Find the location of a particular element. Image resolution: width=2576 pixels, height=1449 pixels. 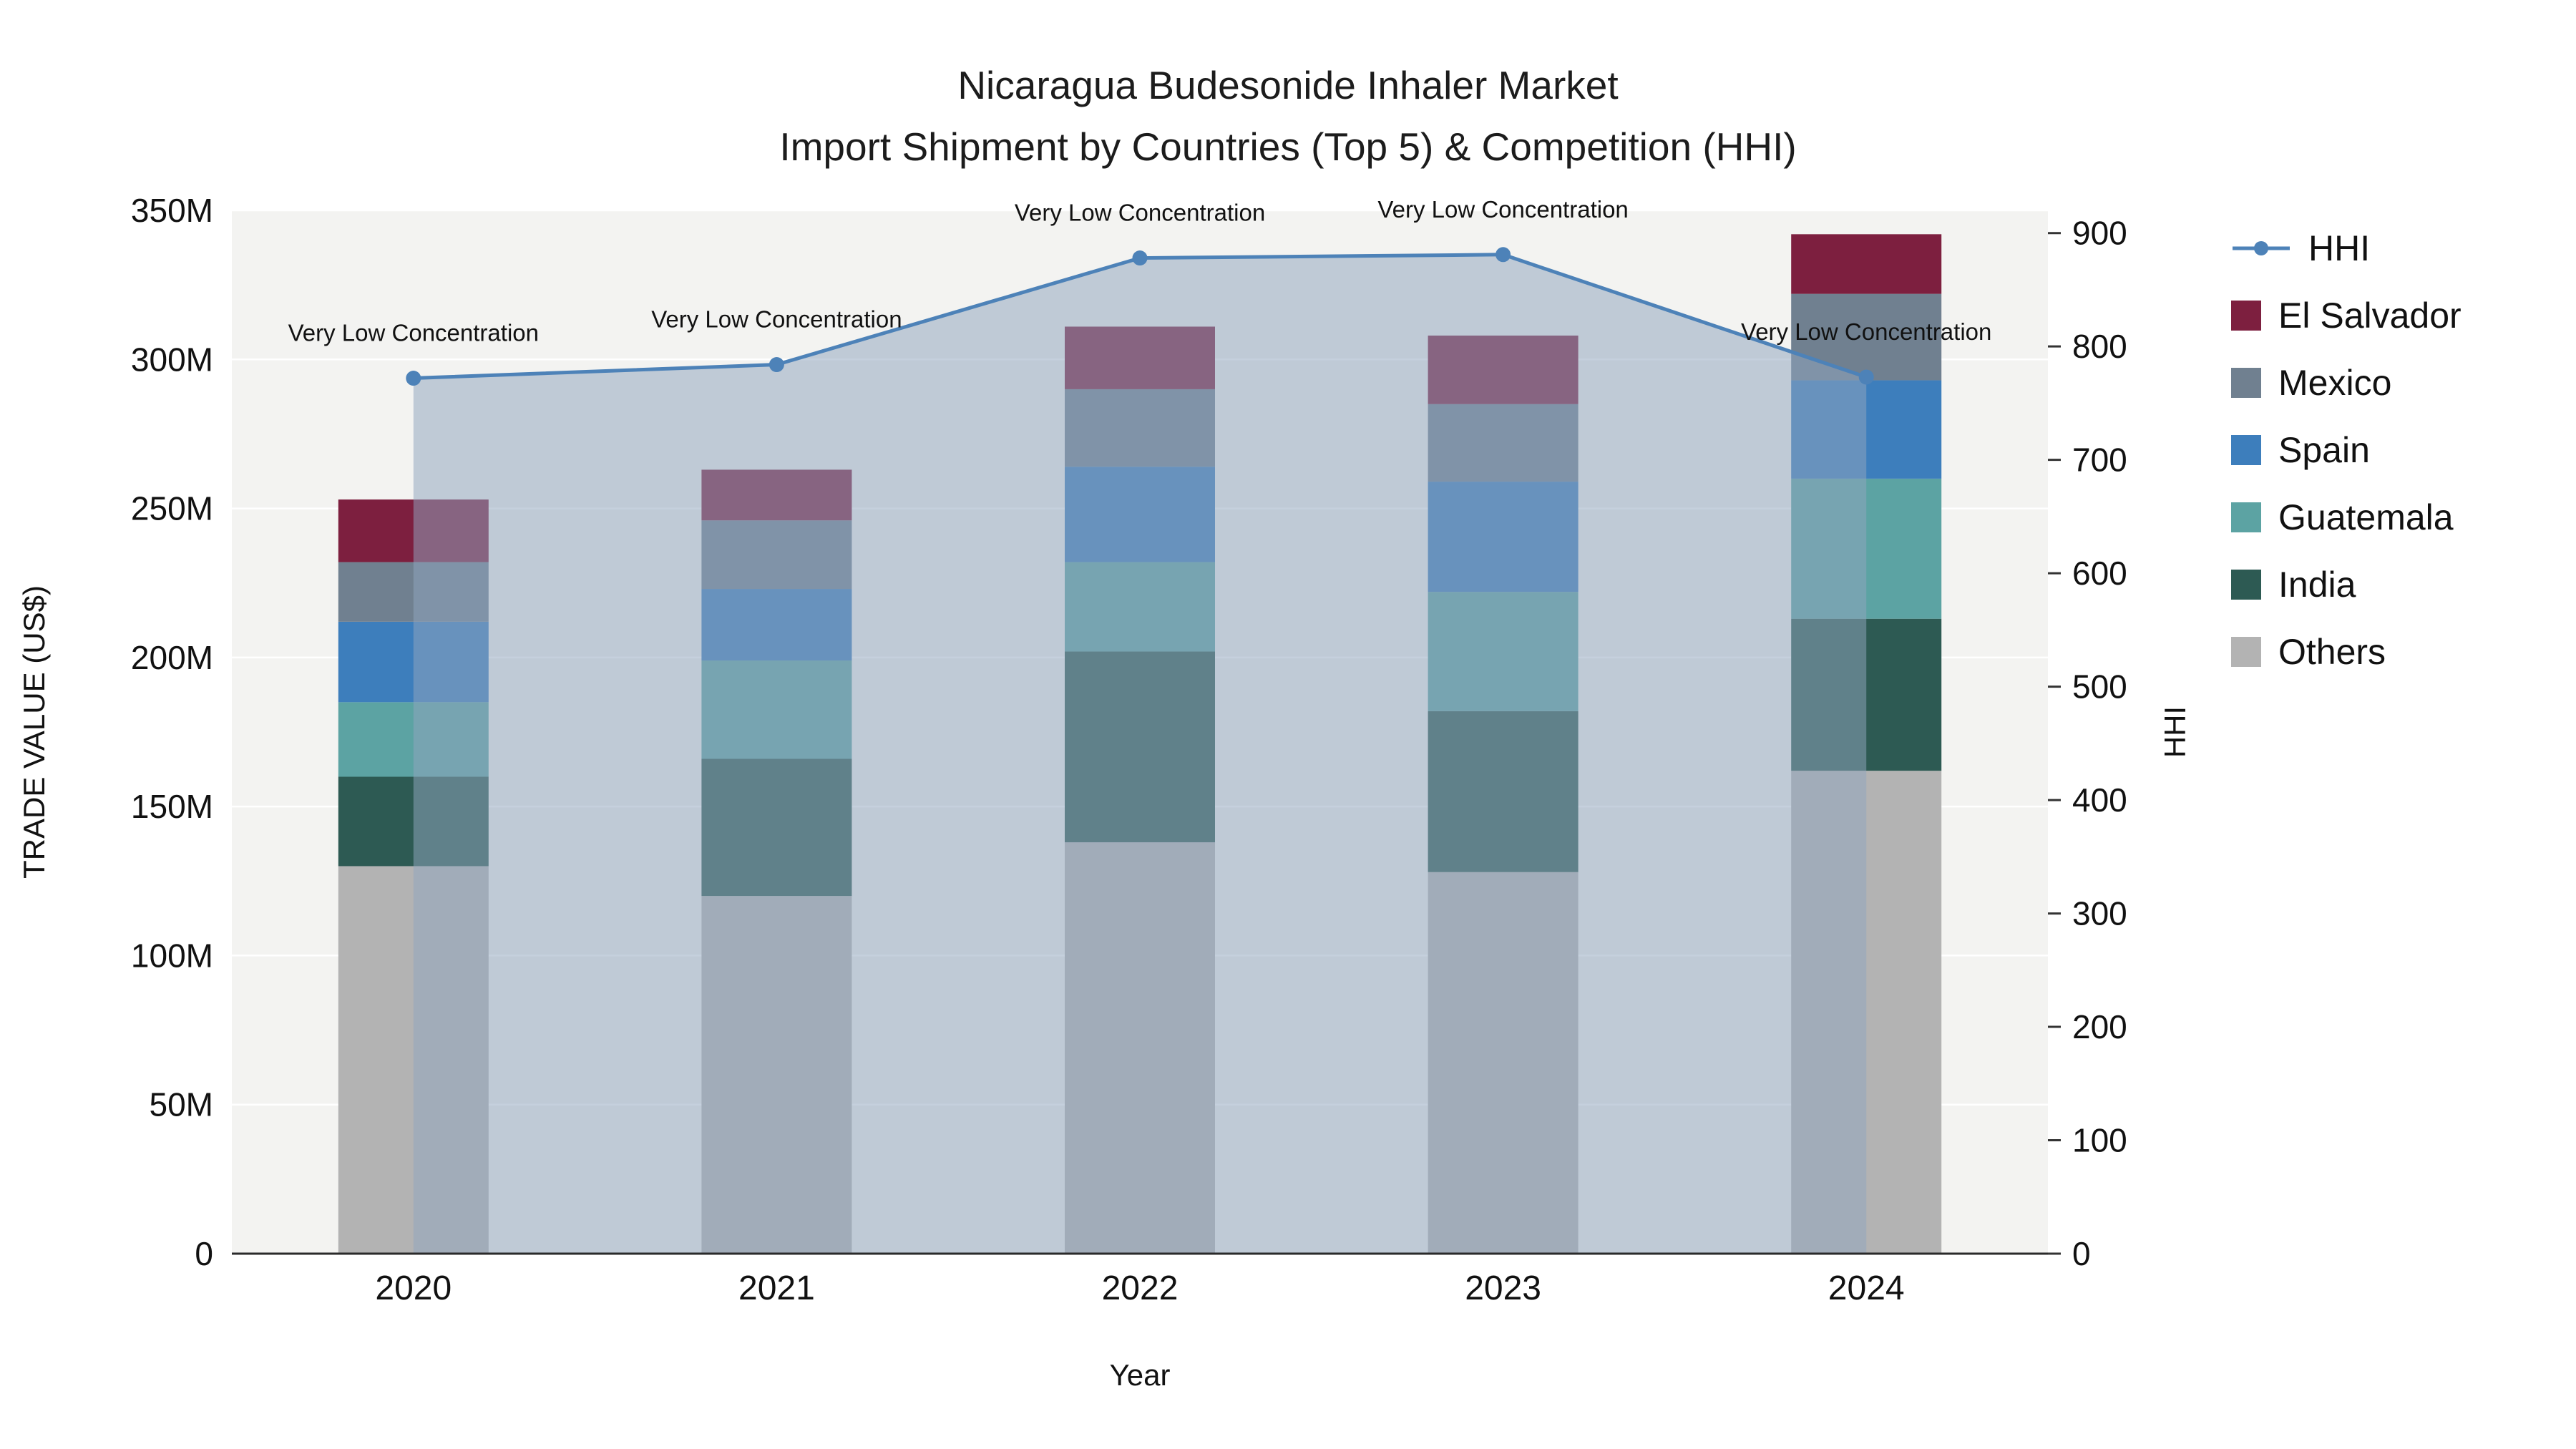

y-left-tick-label: 0 is located at coordinates (204, 1253).